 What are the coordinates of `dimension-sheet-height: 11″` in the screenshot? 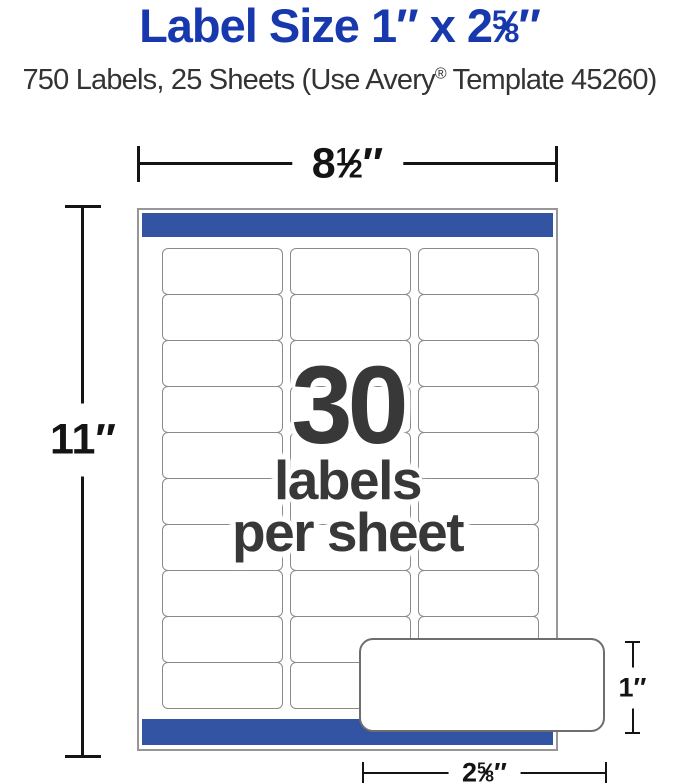 It's located at (83, 481).